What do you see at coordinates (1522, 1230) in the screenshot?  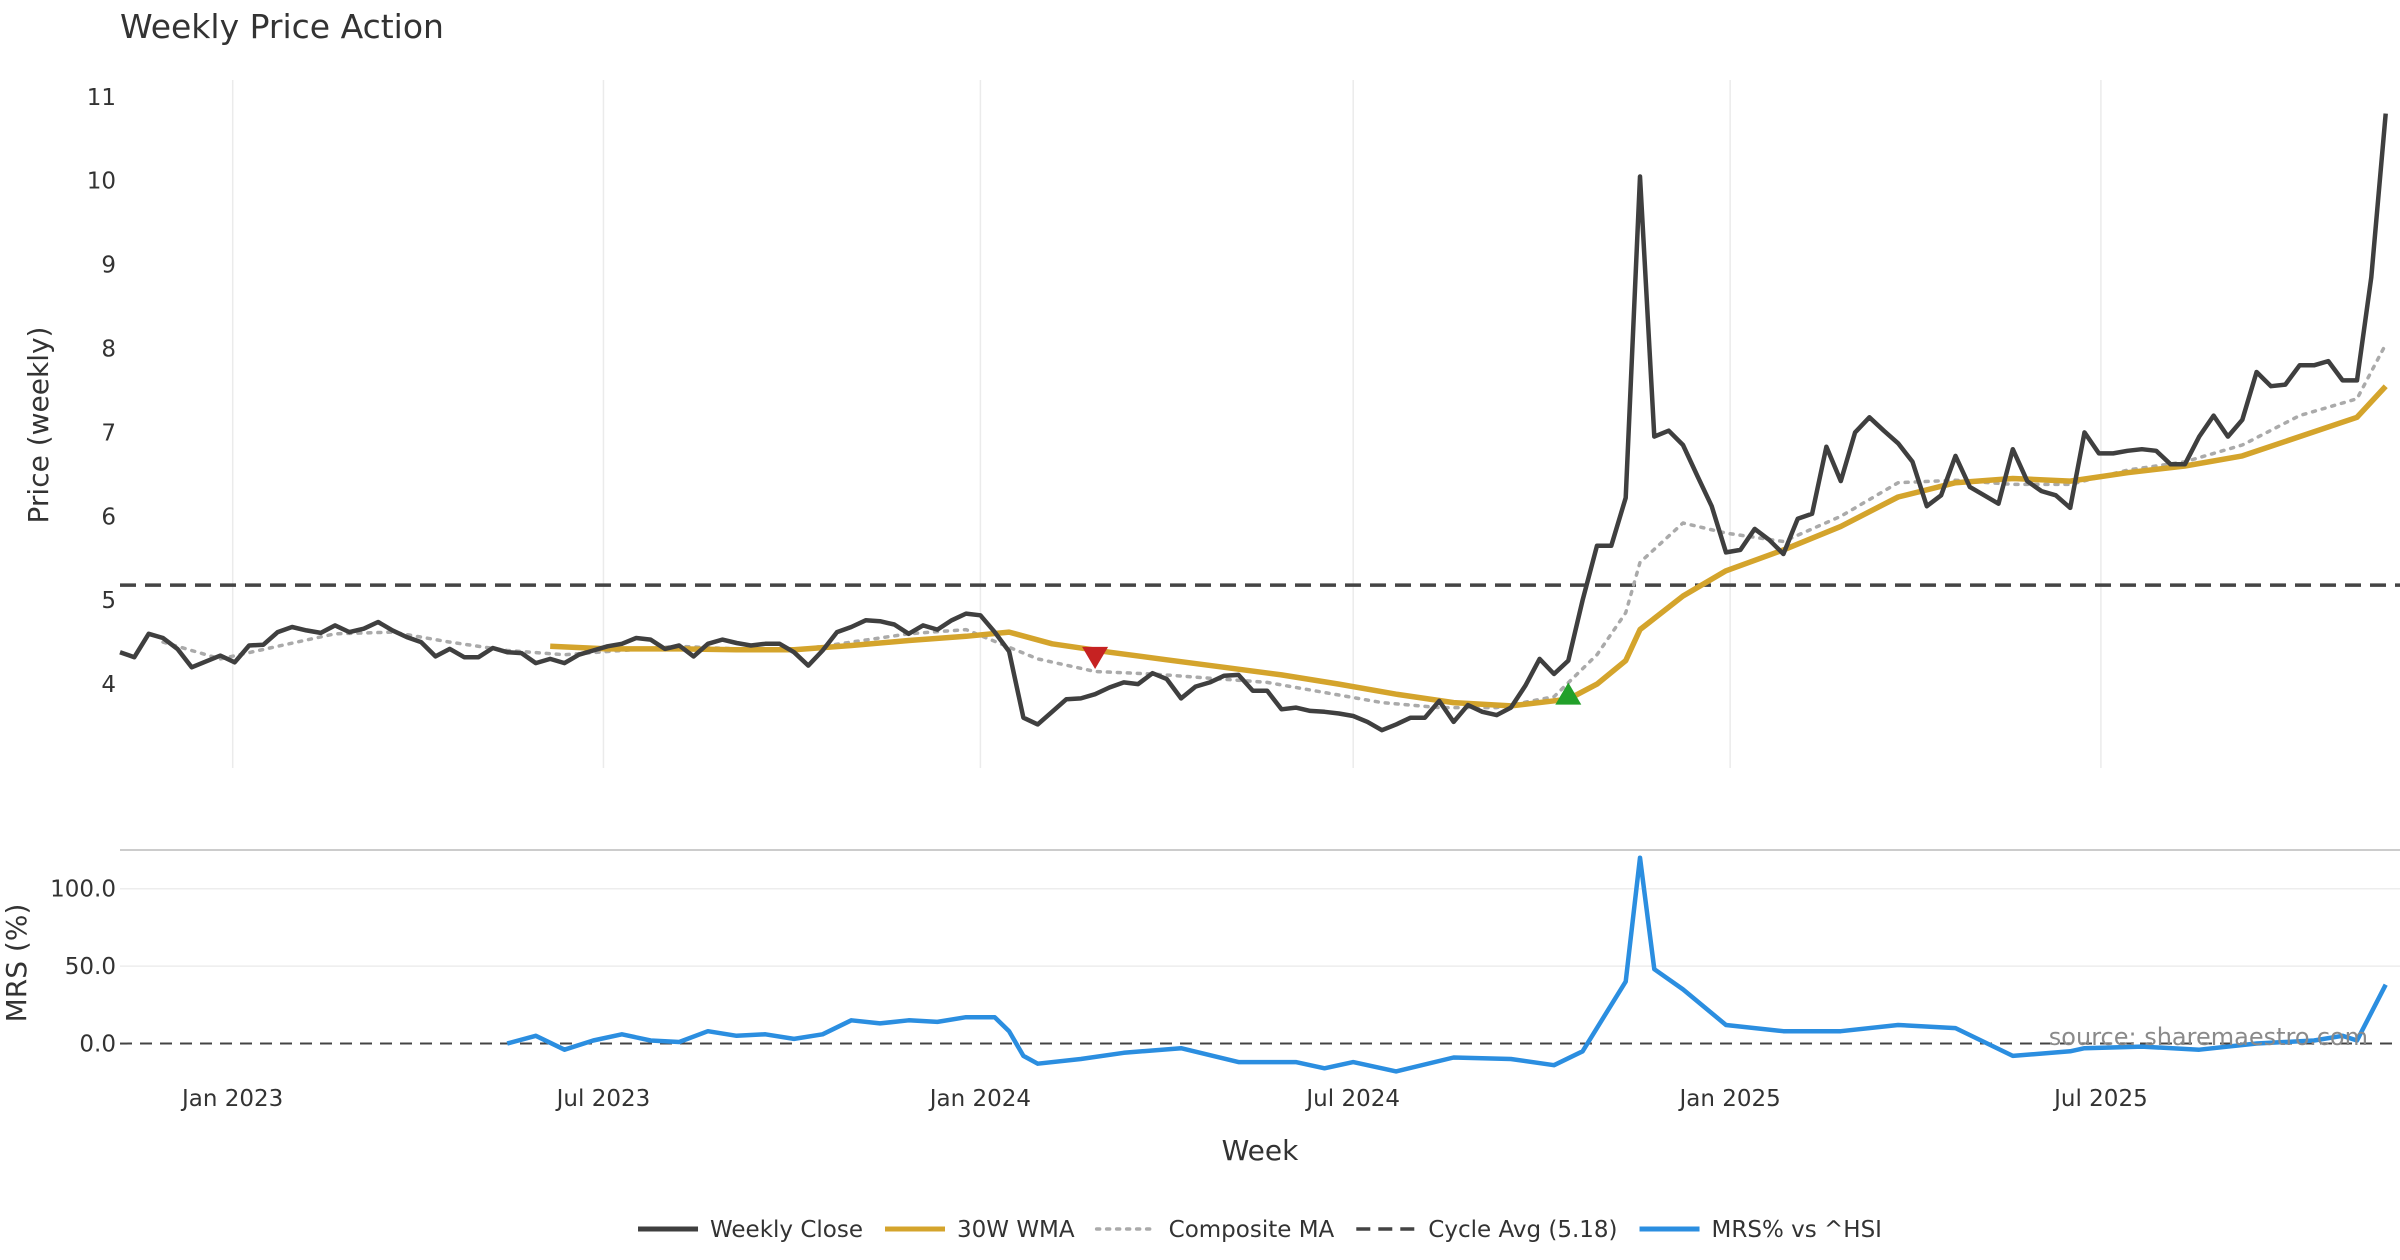 I see `legend-label-cycle-avg-5-18: Cycle Avg (5.18)` at bounding box center [1522, 1230].